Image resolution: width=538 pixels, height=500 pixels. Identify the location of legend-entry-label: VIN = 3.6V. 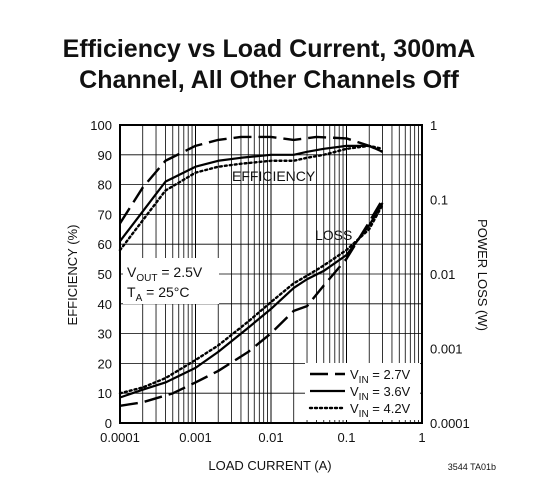
(380, 393).